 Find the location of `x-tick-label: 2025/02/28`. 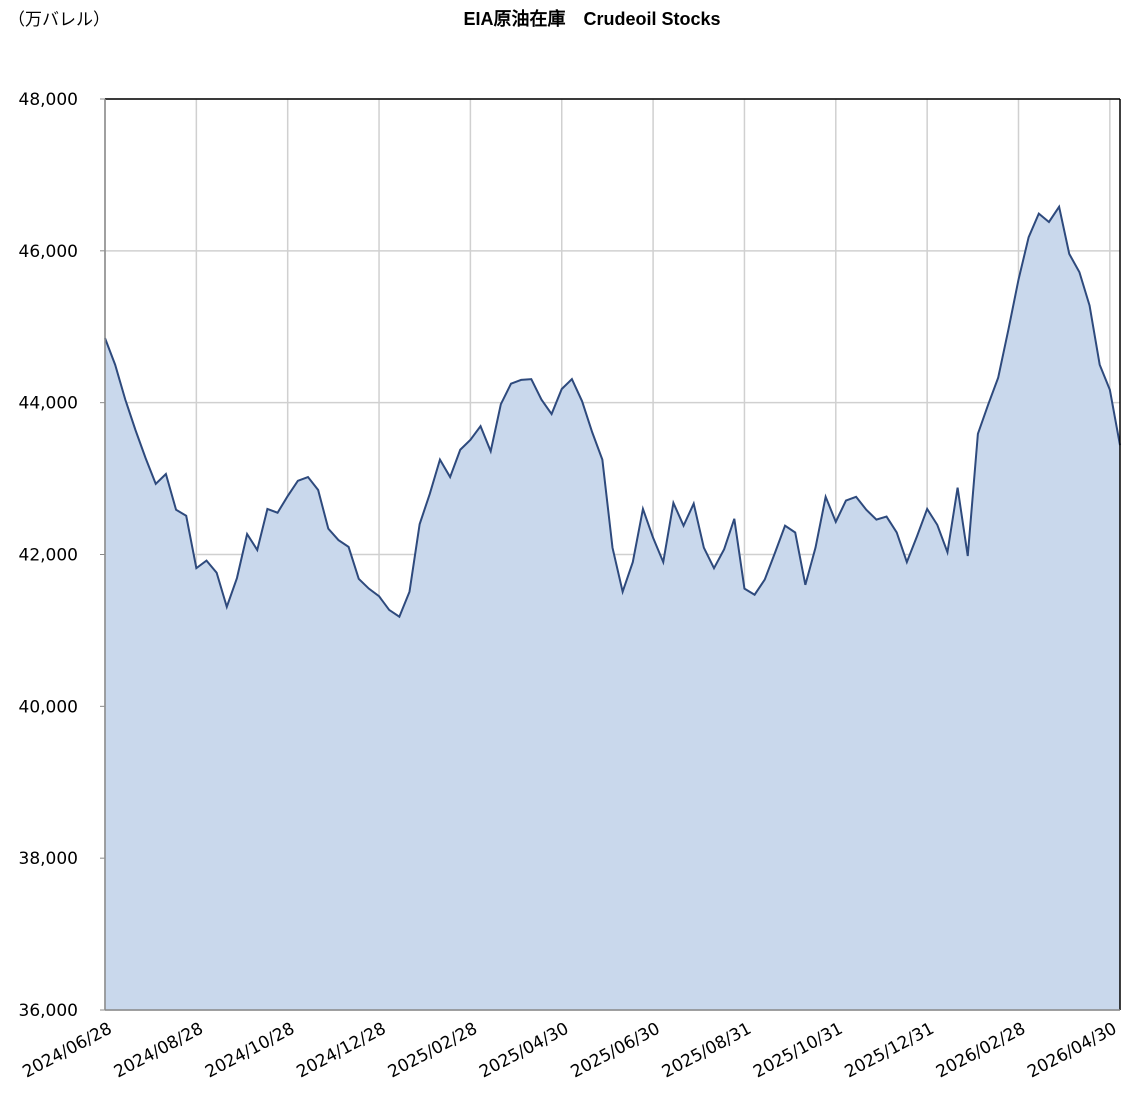

x-tick-label: 2025/02/28 is located at coordinates (433, 1051).